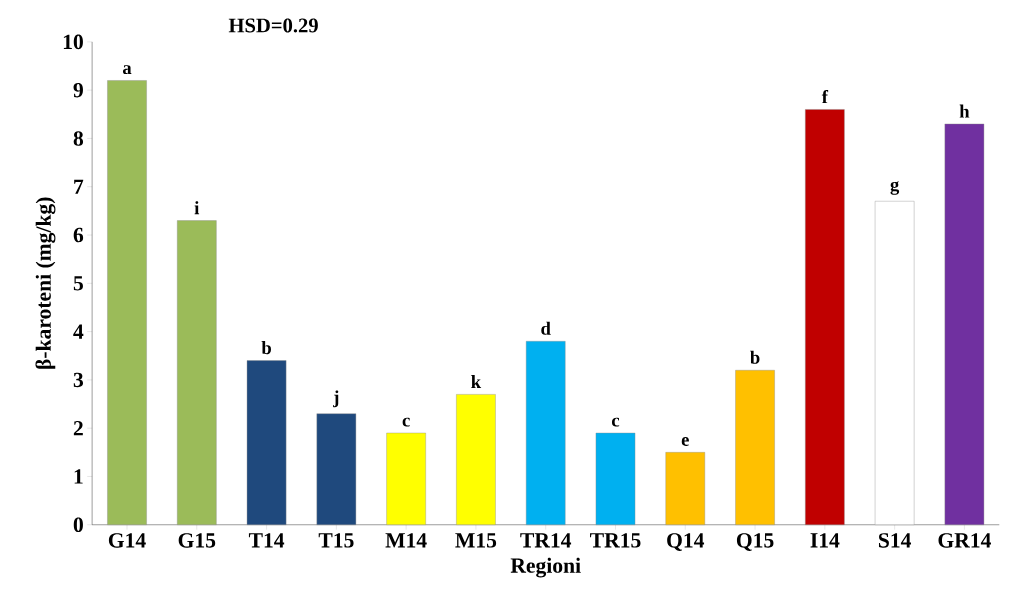 Image resolution: width=1030 pixels, height=609 pixels. I want to click on data-label: i, so click(197, 208).